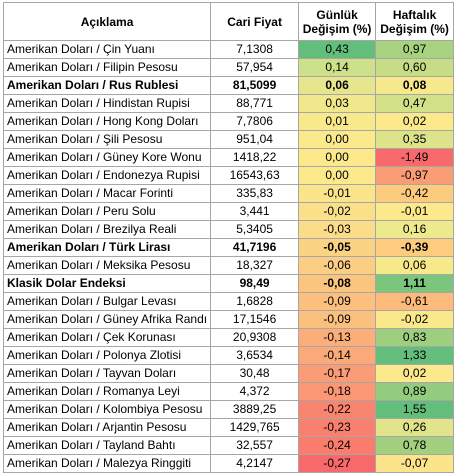 This screenshot has width=459, height=475. I want to click on cell-haftalik-degisim: -0,02, so click(415, 319).